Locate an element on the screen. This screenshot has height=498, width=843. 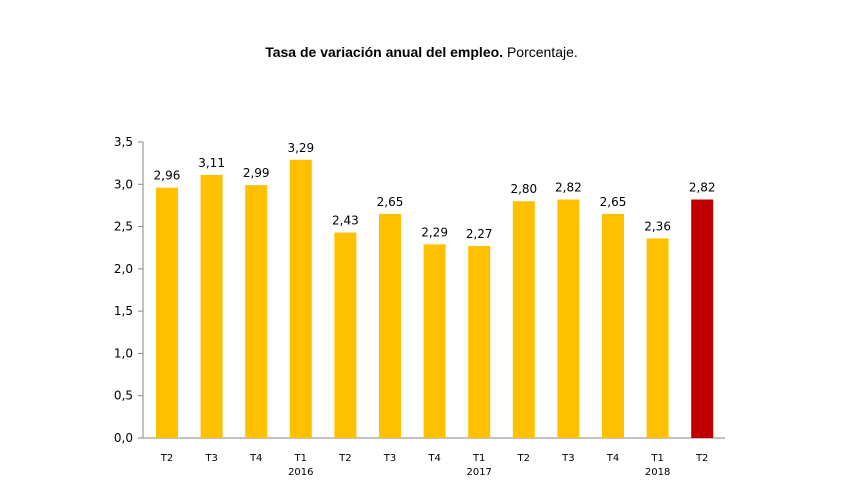
data-label: 2,43 is located at coordinates (345, 220).